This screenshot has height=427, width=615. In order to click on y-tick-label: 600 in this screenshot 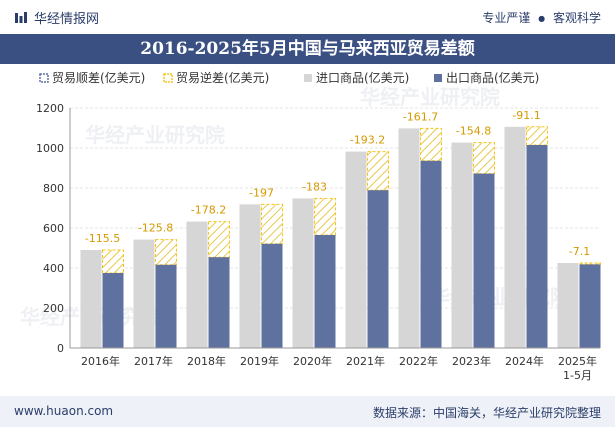, I will do `click(53, 228)`.